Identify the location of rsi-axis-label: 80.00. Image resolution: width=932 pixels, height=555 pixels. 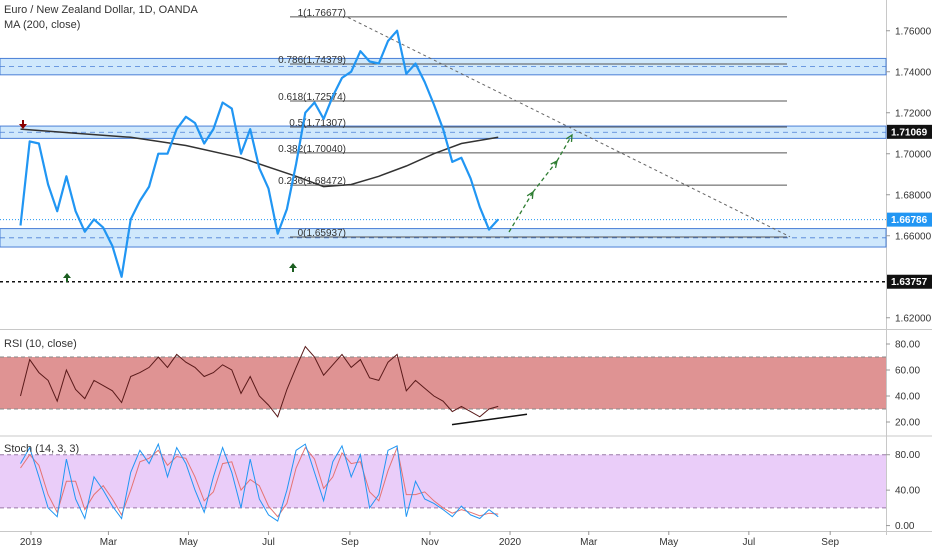
(907, 345).